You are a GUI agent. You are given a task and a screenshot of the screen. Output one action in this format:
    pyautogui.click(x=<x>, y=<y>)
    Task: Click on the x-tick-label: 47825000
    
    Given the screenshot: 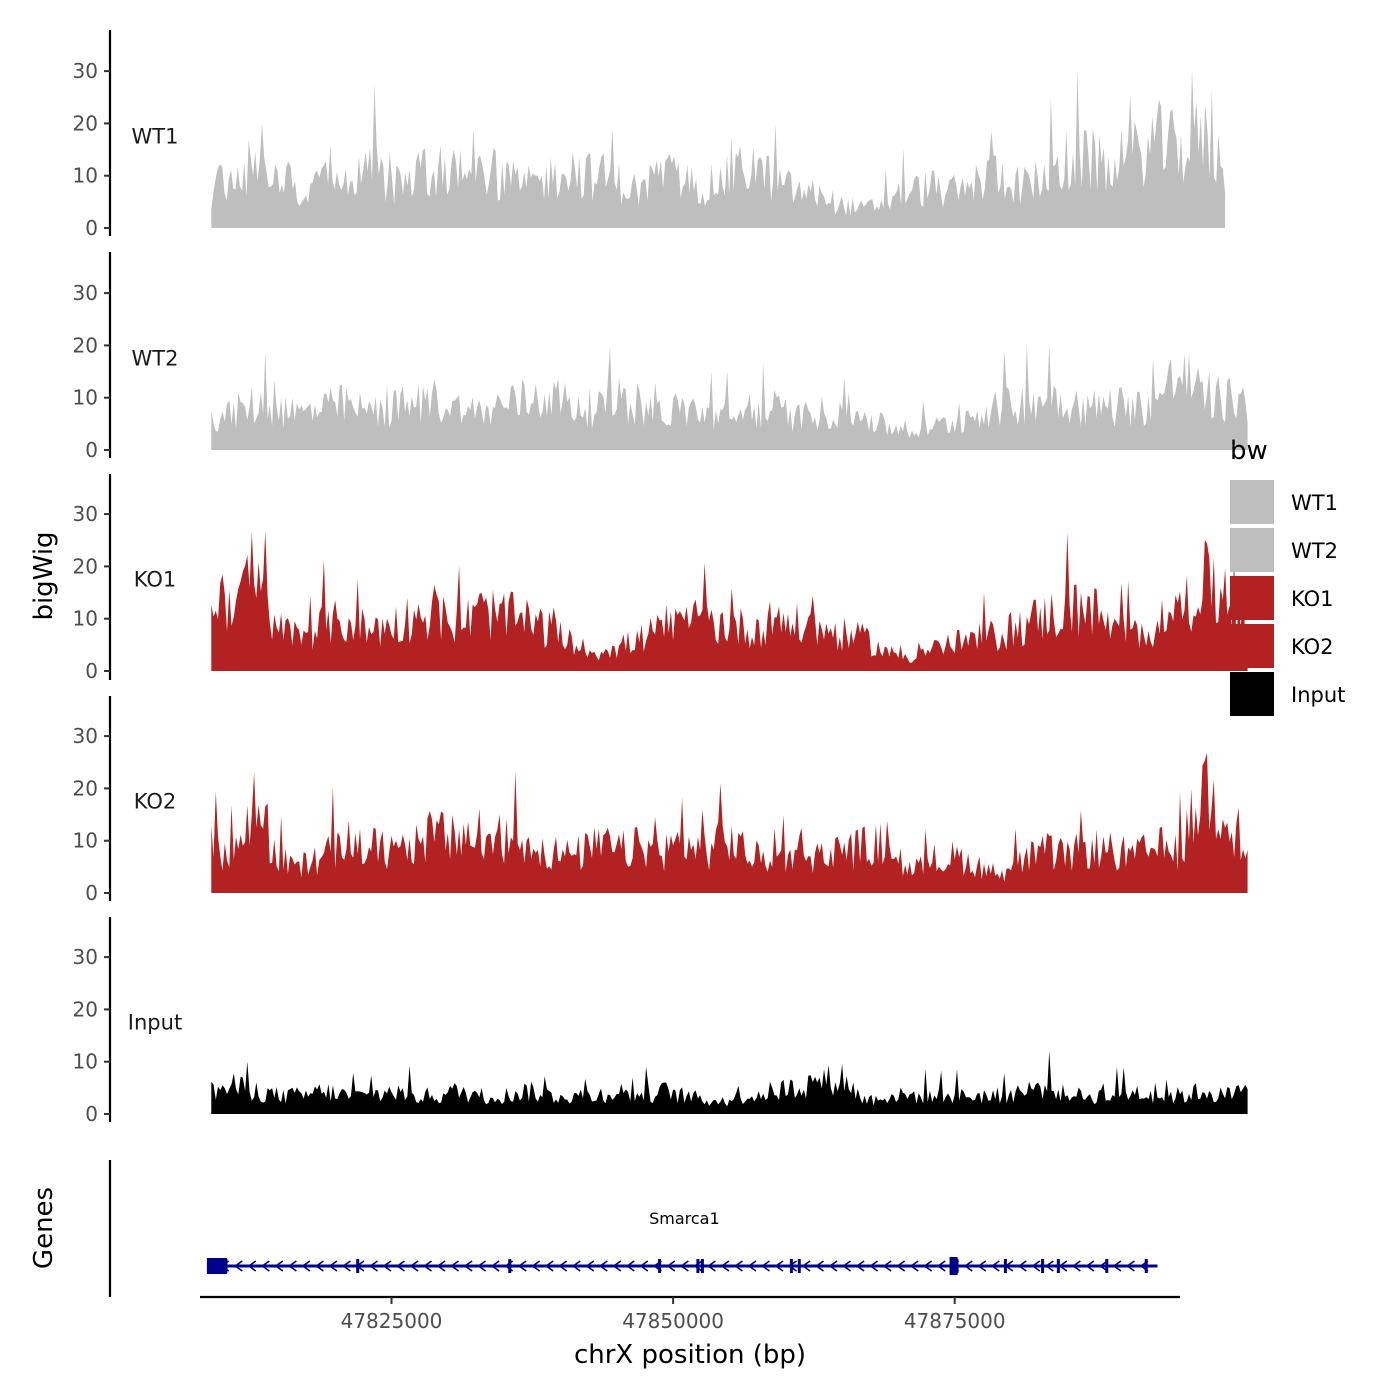 What is the action you would take?
    pyautogui.click(x=392, y=1321)
    